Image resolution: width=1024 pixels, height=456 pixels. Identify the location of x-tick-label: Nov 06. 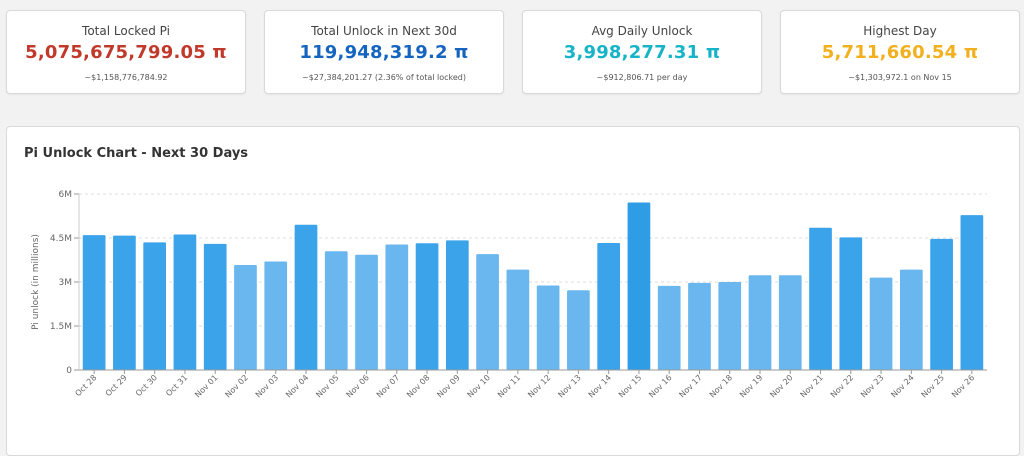
(358, 386).